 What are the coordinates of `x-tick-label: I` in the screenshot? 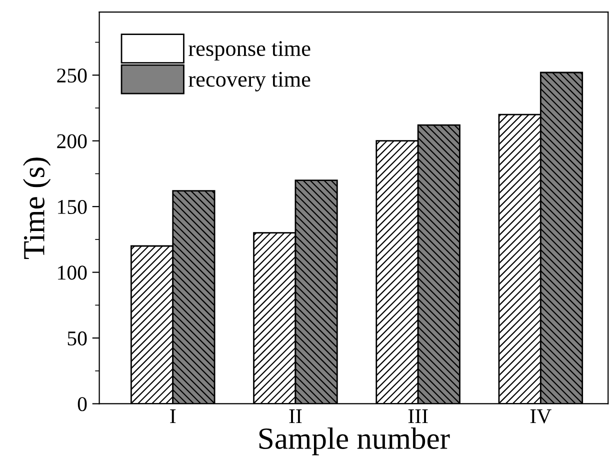 It's located at (173, 416).